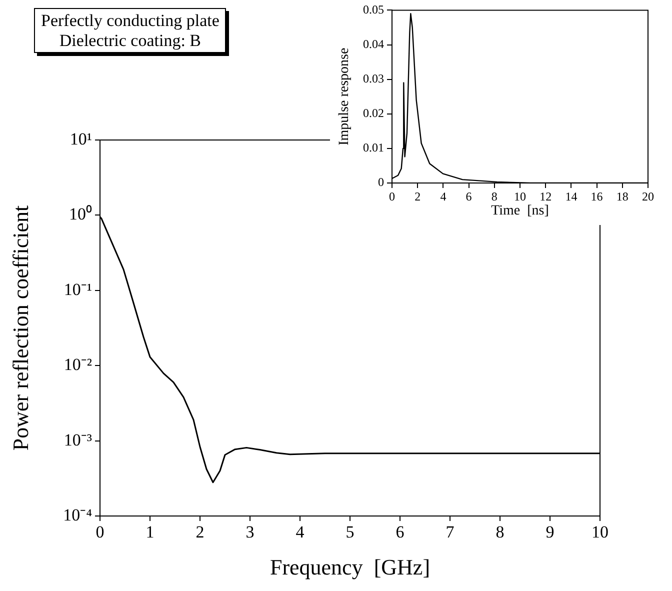 The width and height of the screenshot is (672, 591). Describe the element at coordinates (78, 364) in the screenshot. I see `y-tick-label: 10⁻²` at that location.